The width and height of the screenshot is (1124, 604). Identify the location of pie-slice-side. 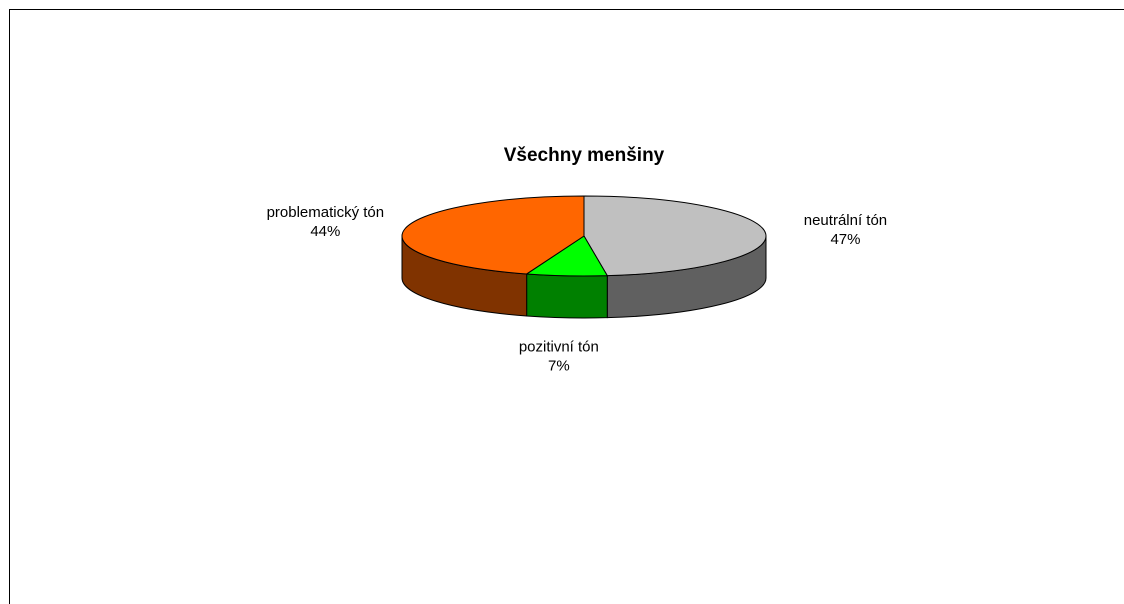
(567, 296).